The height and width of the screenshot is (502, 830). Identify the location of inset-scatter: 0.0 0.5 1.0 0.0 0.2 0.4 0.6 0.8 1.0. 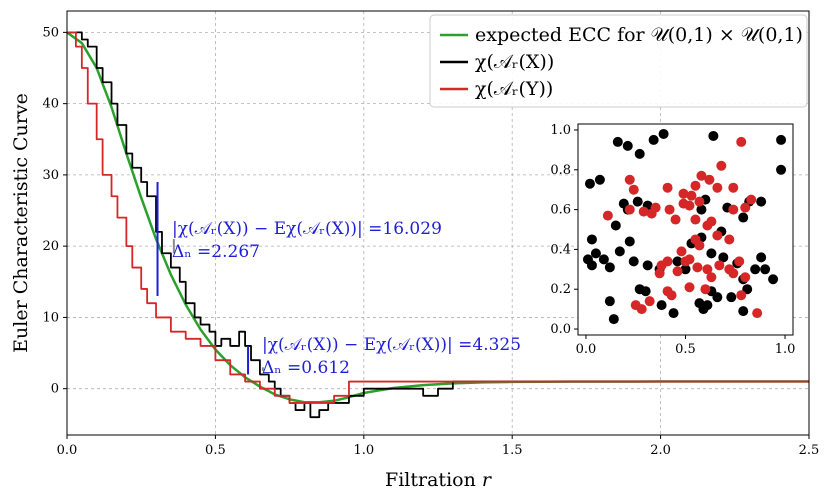
(672, 240).